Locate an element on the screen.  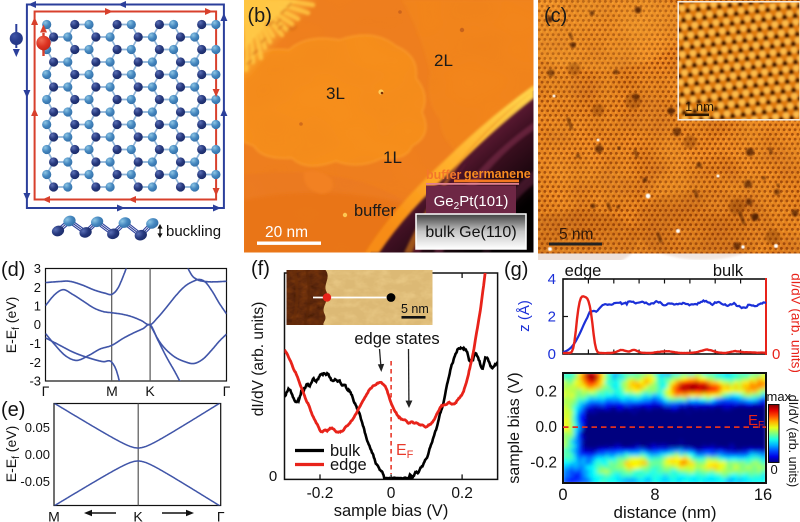
svg-text: edge states is located at coordinates (396, 339).